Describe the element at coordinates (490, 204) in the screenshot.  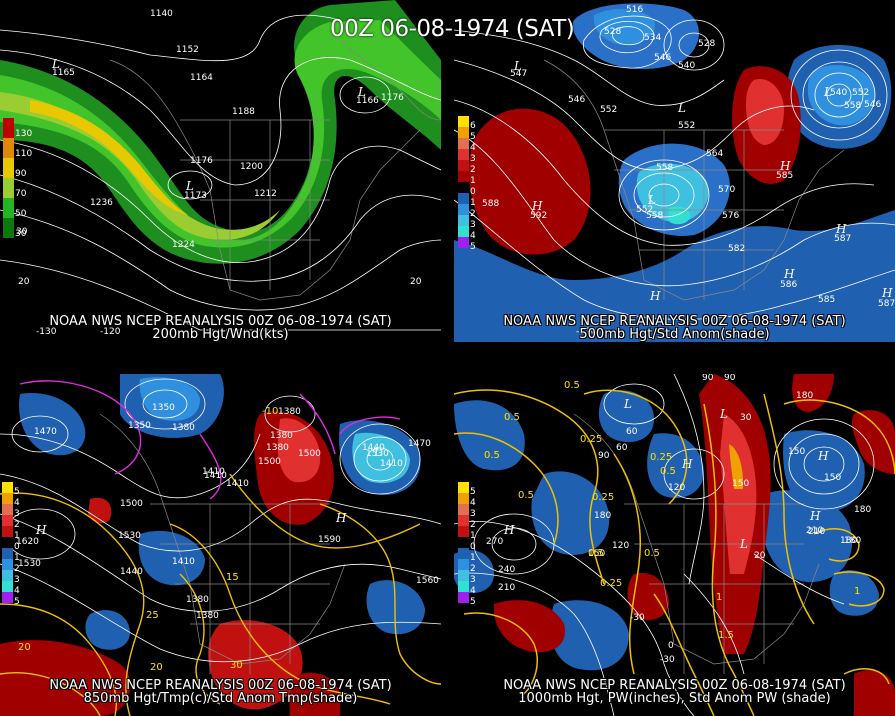
I see `contour-label: 588` at that location.